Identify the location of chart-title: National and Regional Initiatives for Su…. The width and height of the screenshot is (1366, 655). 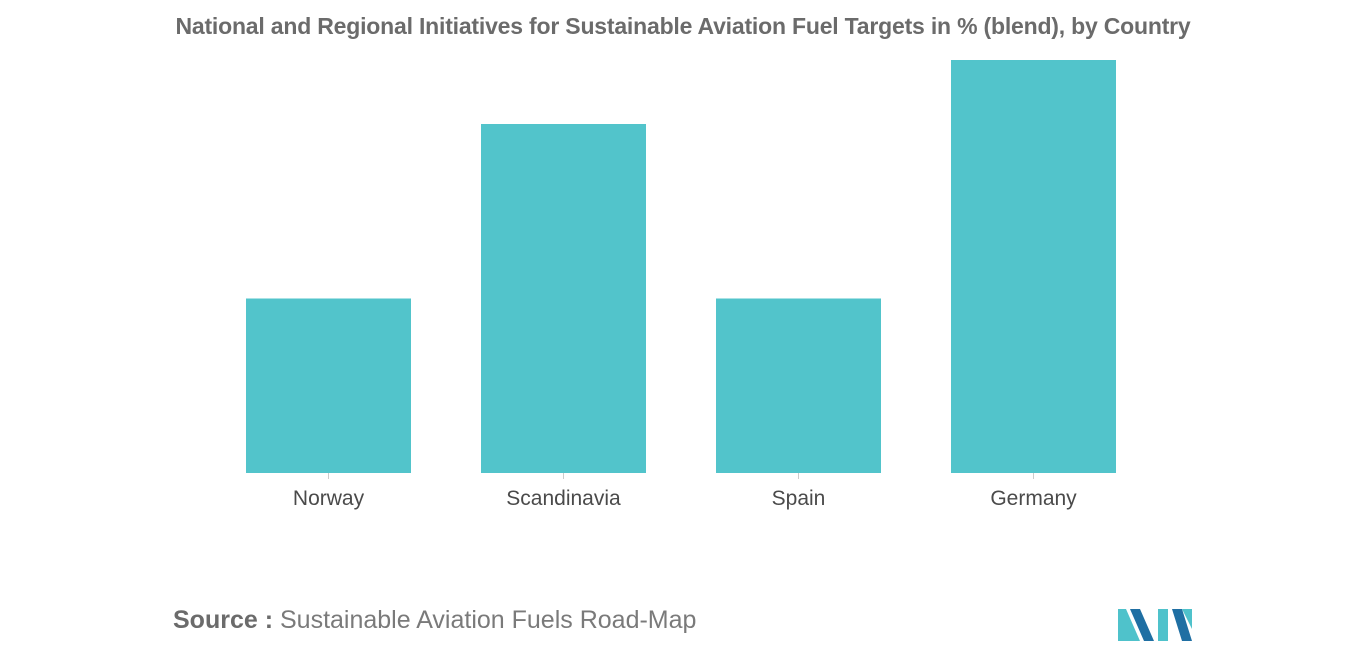
(683, 26).